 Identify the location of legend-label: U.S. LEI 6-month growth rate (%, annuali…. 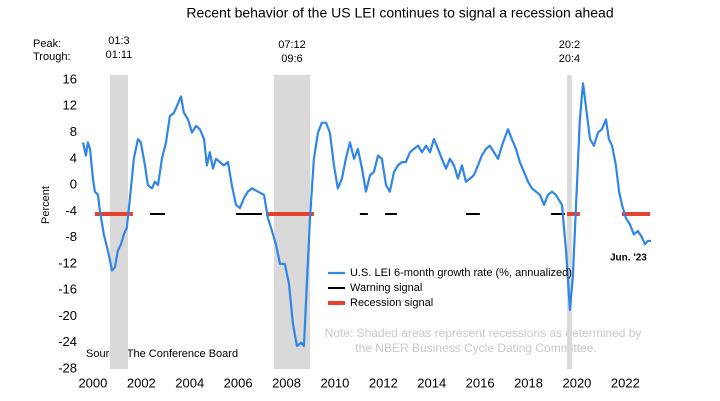
(461, 273).